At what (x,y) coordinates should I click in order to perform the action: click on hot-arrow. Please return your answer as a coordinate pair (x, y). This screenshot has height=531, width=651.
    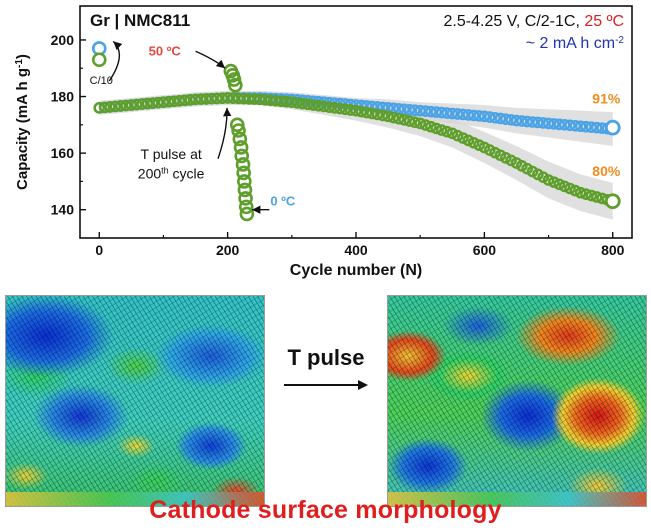
    Looking at the image, I should click on (210, 59).